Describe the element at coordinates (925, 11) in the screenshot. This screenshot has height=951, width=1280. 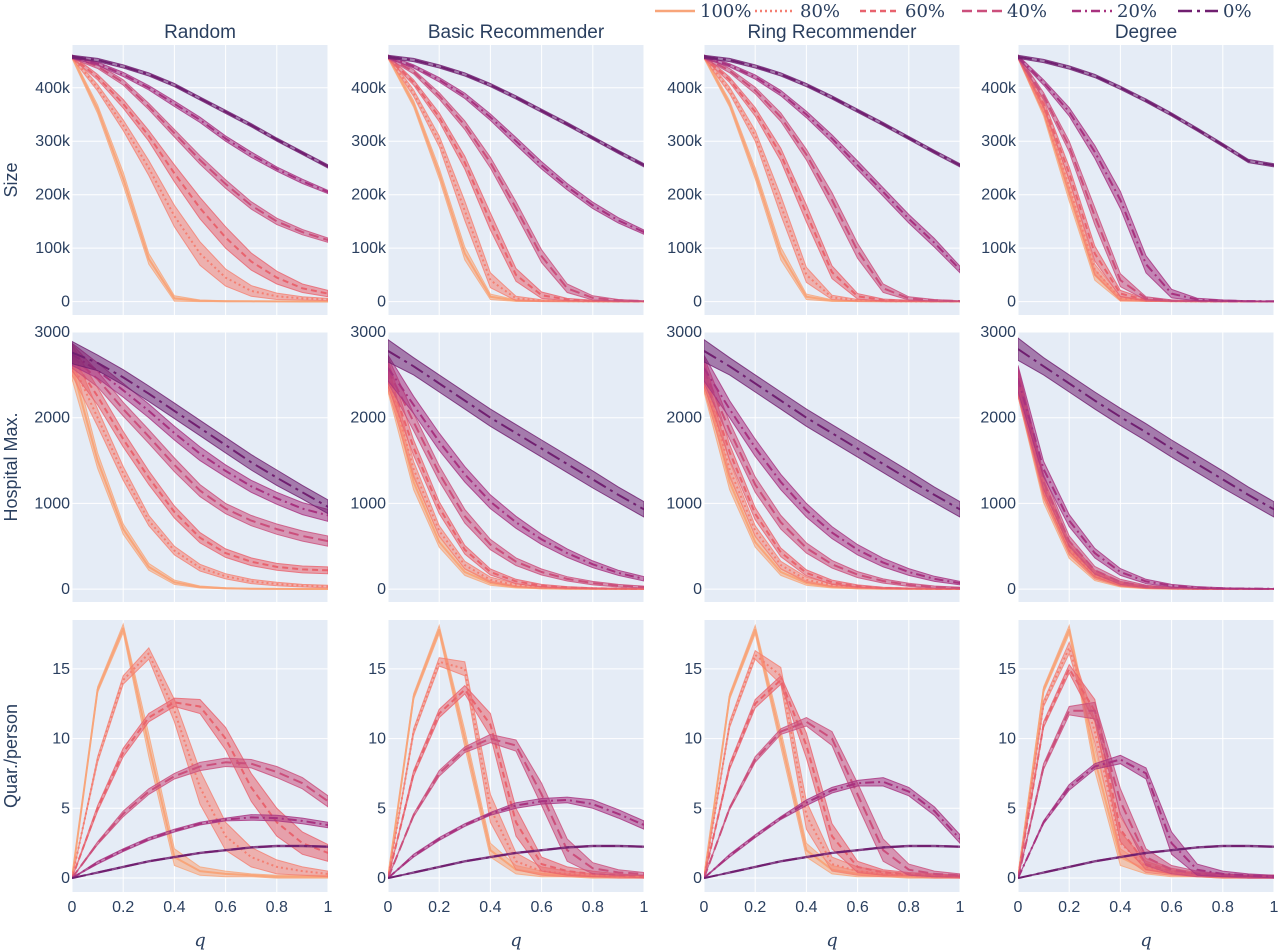
I see `legend-label-2: 60%` at that location.